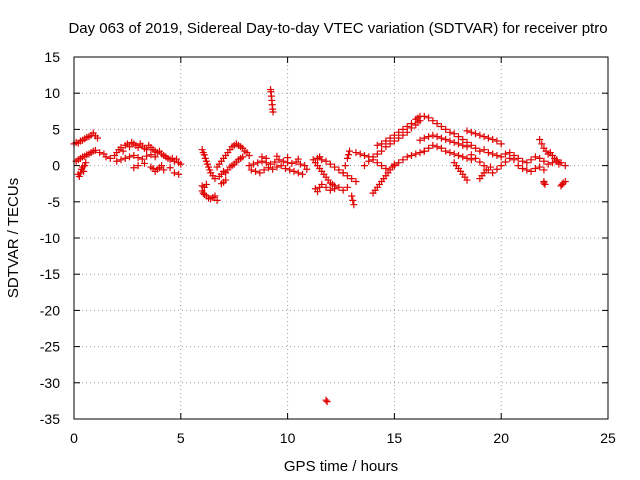  I want to click on y-tick-label: 0, so click(56, 166).